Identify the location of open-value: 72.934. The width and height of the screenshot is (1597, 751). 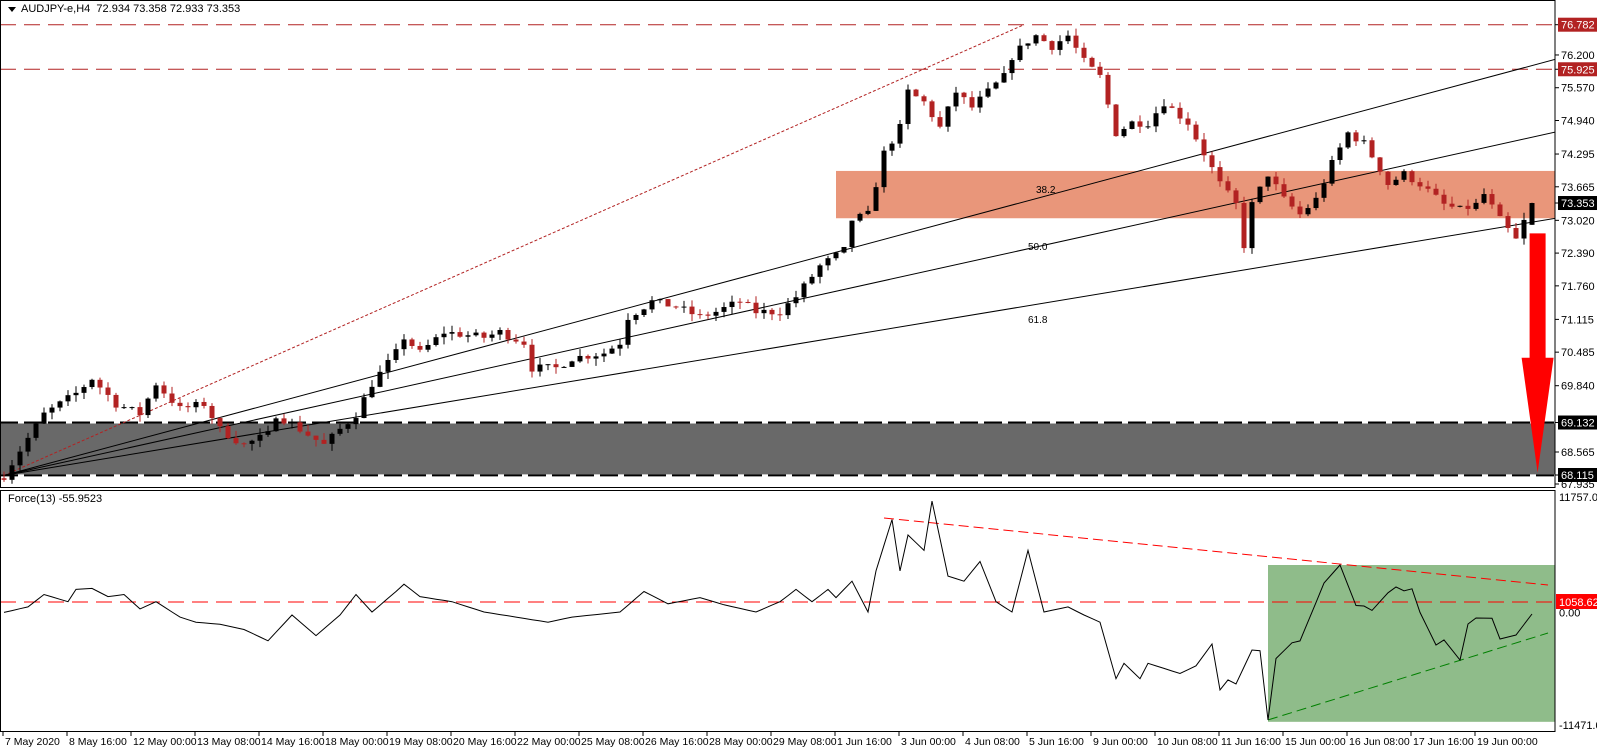
(113, 9).